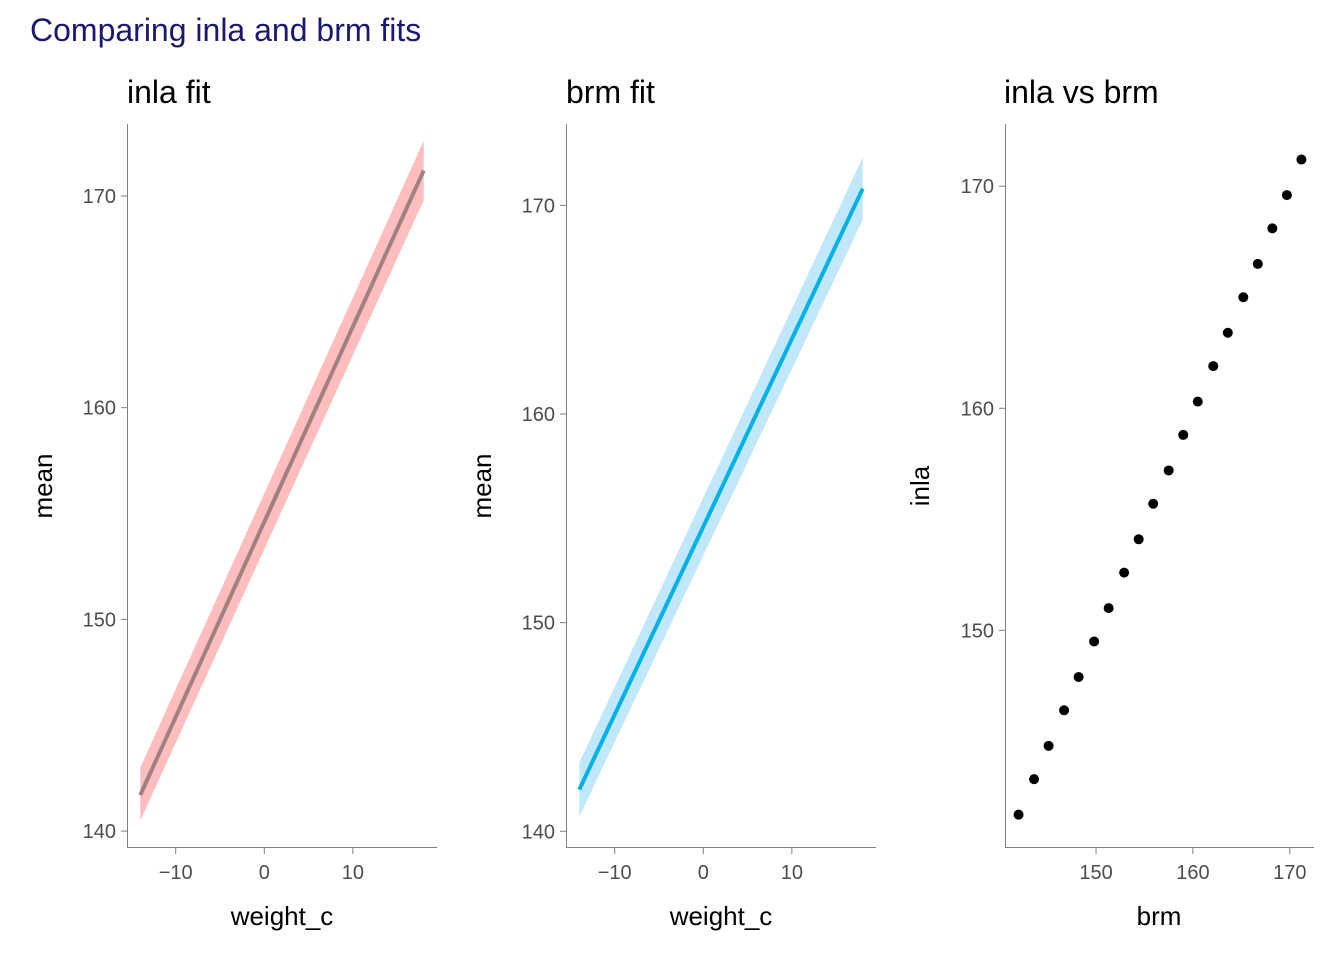 This screenshot has height=960, width=1344. Describe the element at coordinates (169, 92) in the screenshot. I see `panel-title: inla fit` at that location.